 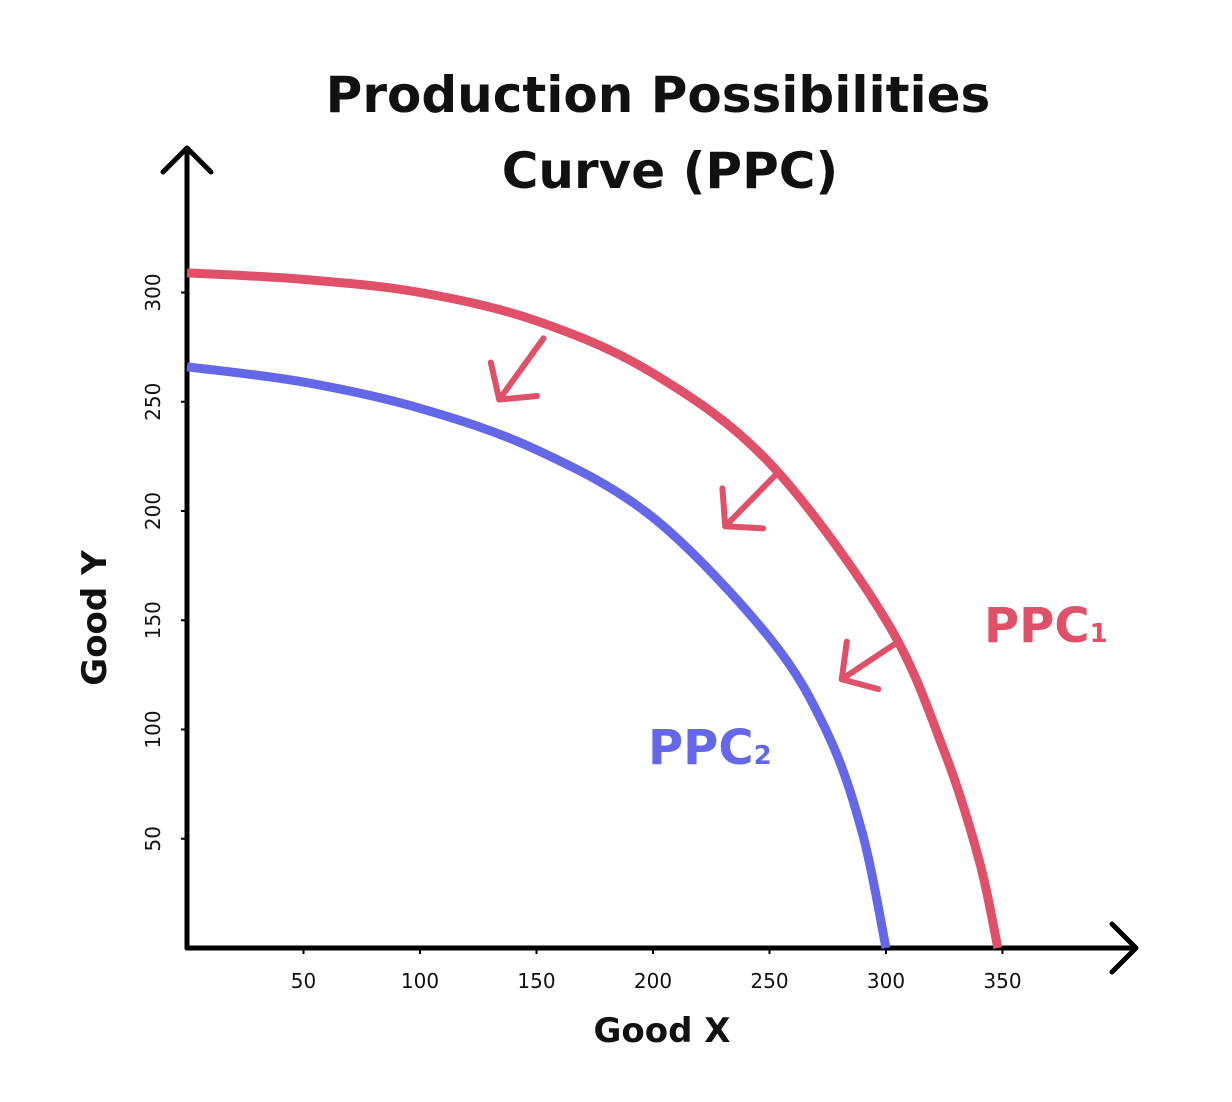 What do you see at coordinates (763, 756) in the screenshot?
I see `ppc2-label-sub: 2` at bounding box center [763, 756].